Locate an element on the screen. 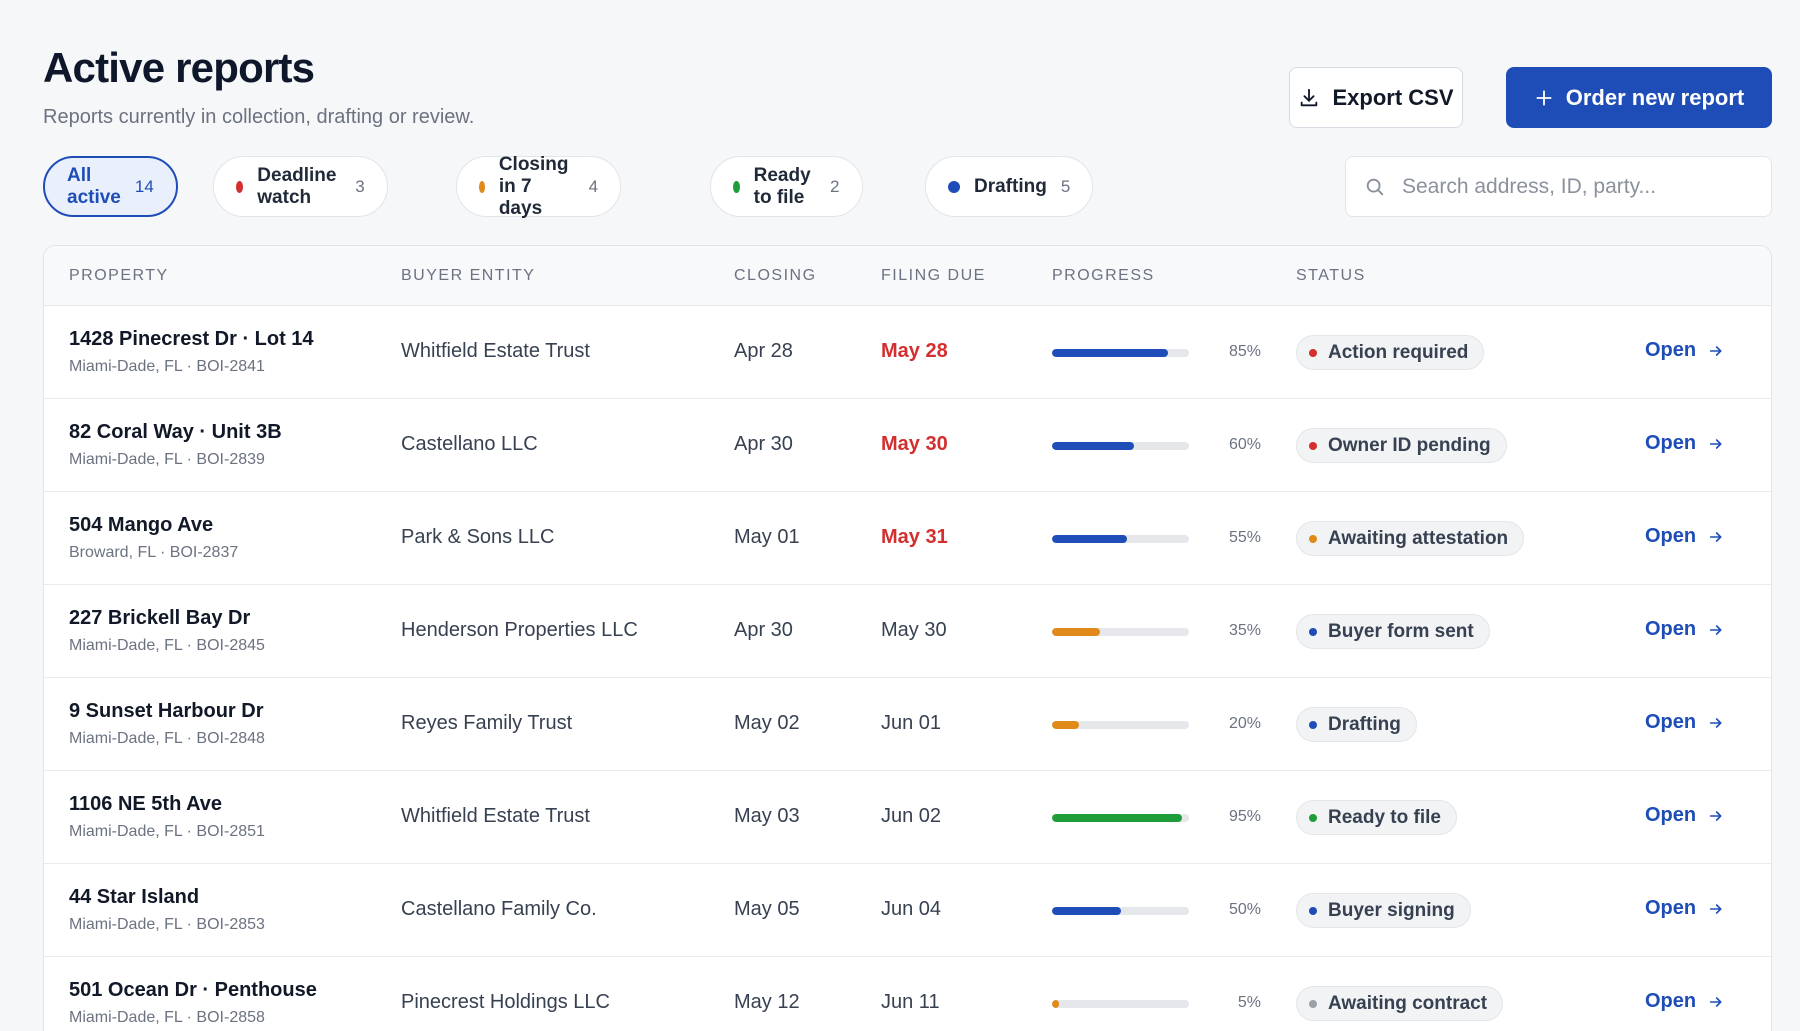 The image size is (1800, 1031). status-label: Awaiting contract is located at coordinates (1408, 1003).